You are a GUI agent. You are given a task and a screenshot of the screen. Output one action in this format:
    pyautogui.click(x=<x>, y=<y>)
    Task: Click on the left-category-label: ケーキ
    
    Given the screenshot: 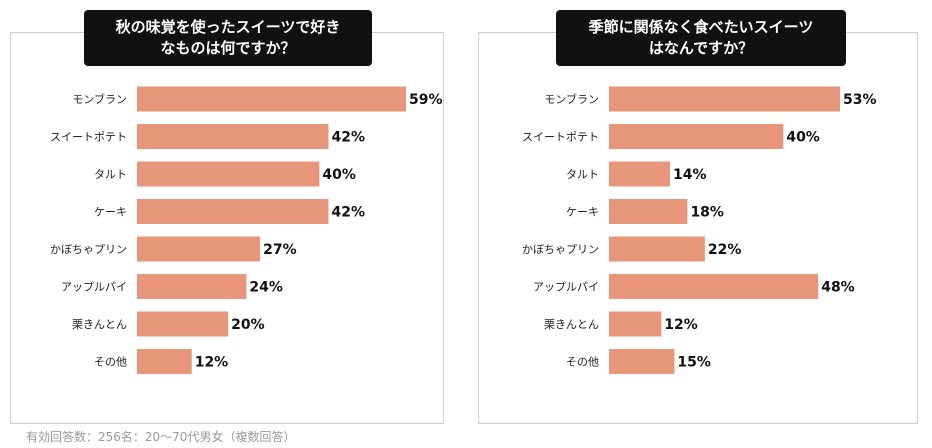 What is the action you would take?
    pyautogui.click(x=110, y=212)
    